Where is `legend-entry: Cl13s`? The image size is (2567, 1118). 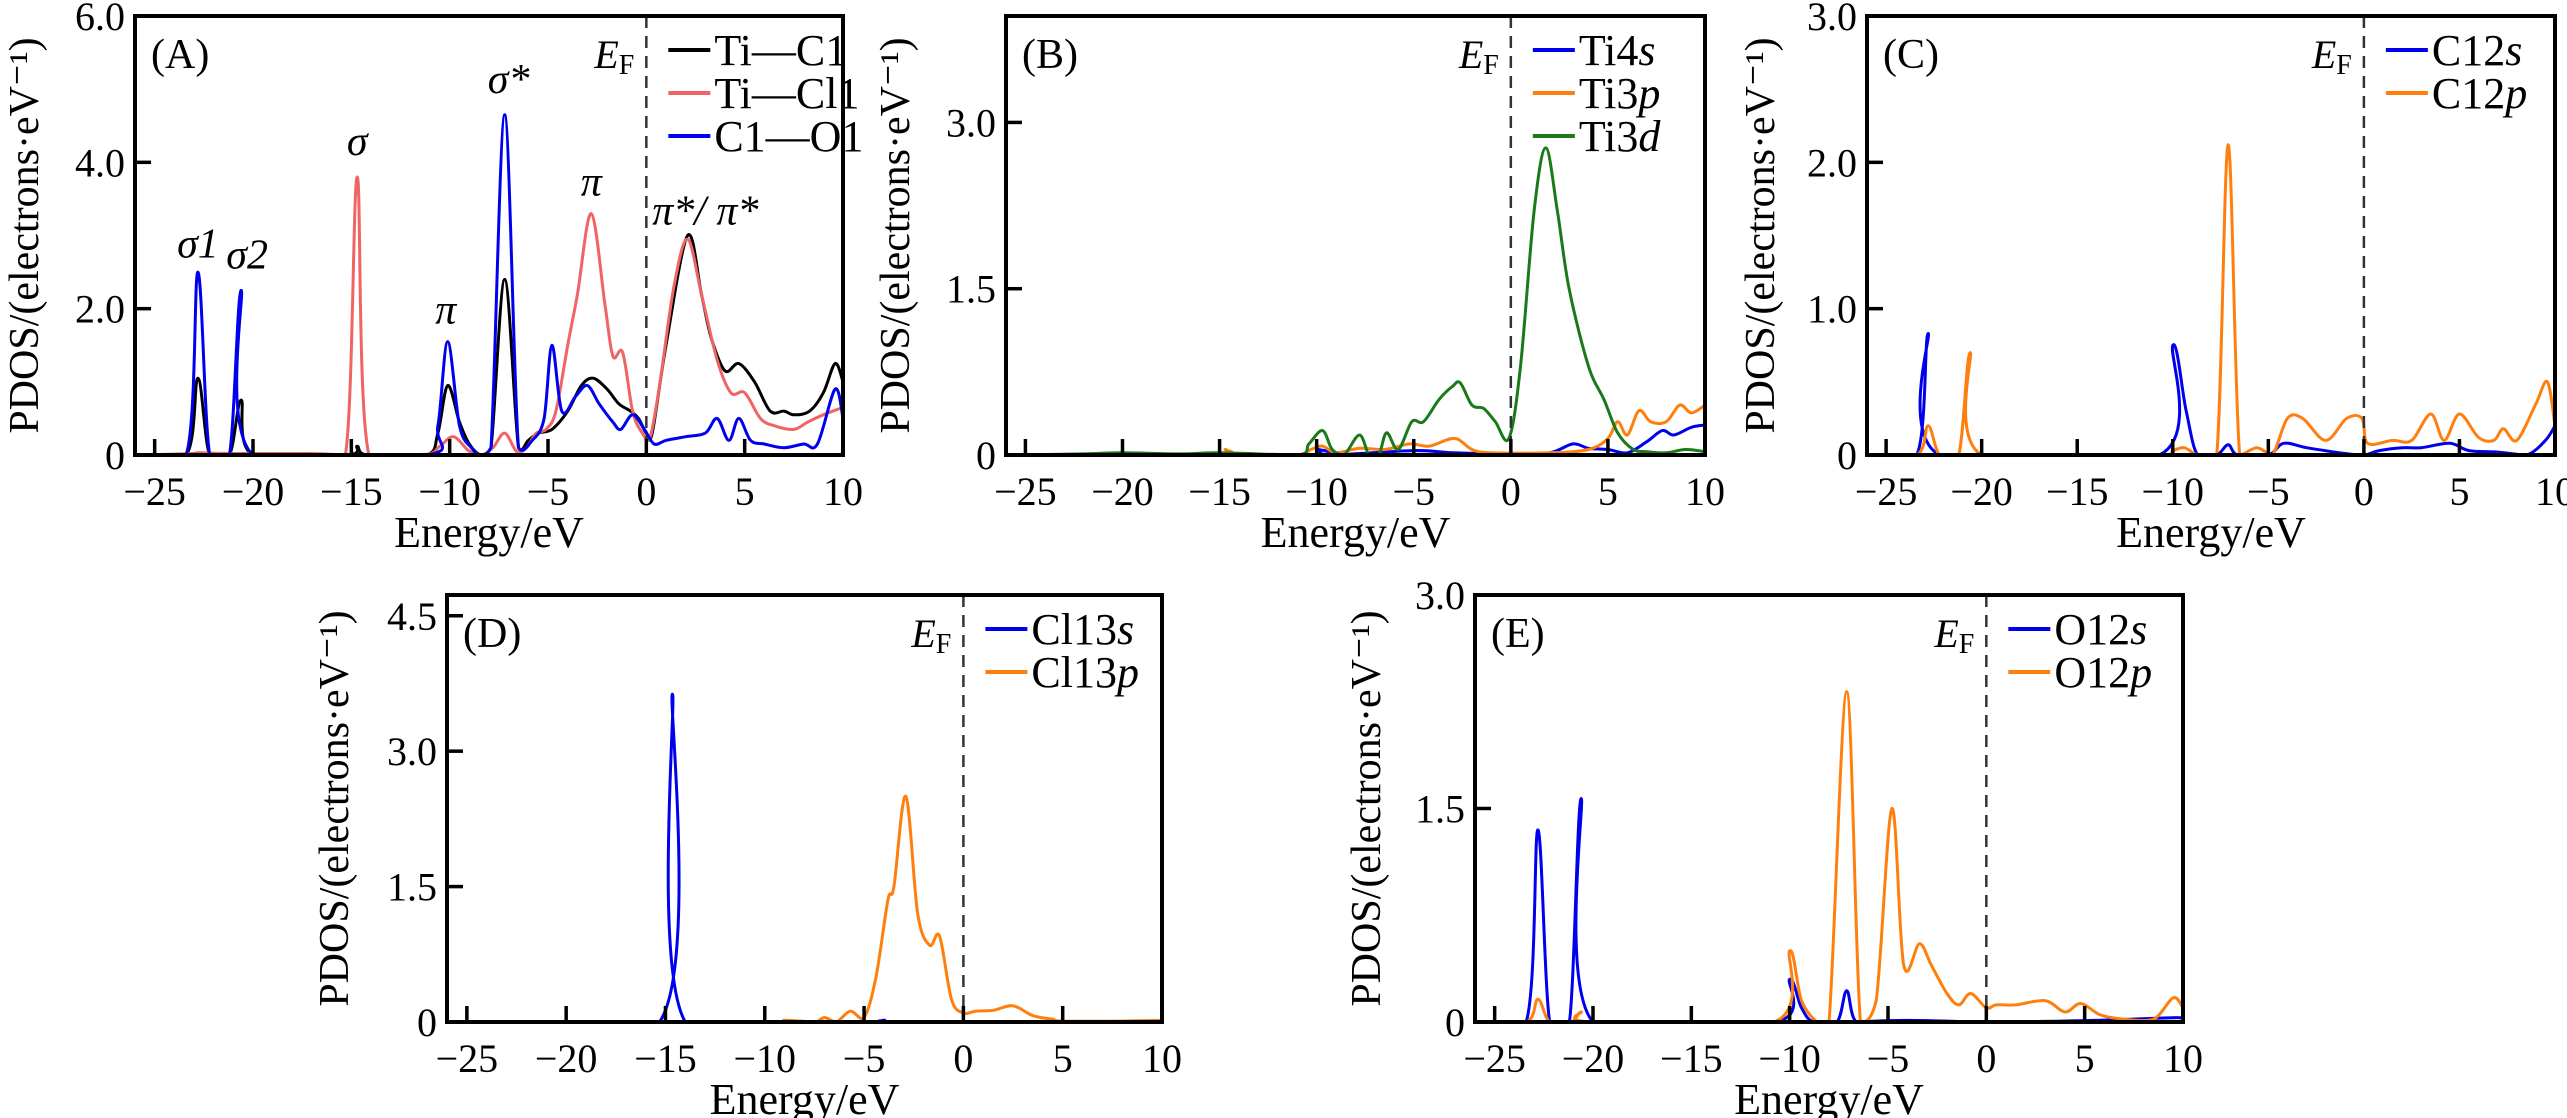
legend-entry: Cl13s is located at coordinates (1082, 629).